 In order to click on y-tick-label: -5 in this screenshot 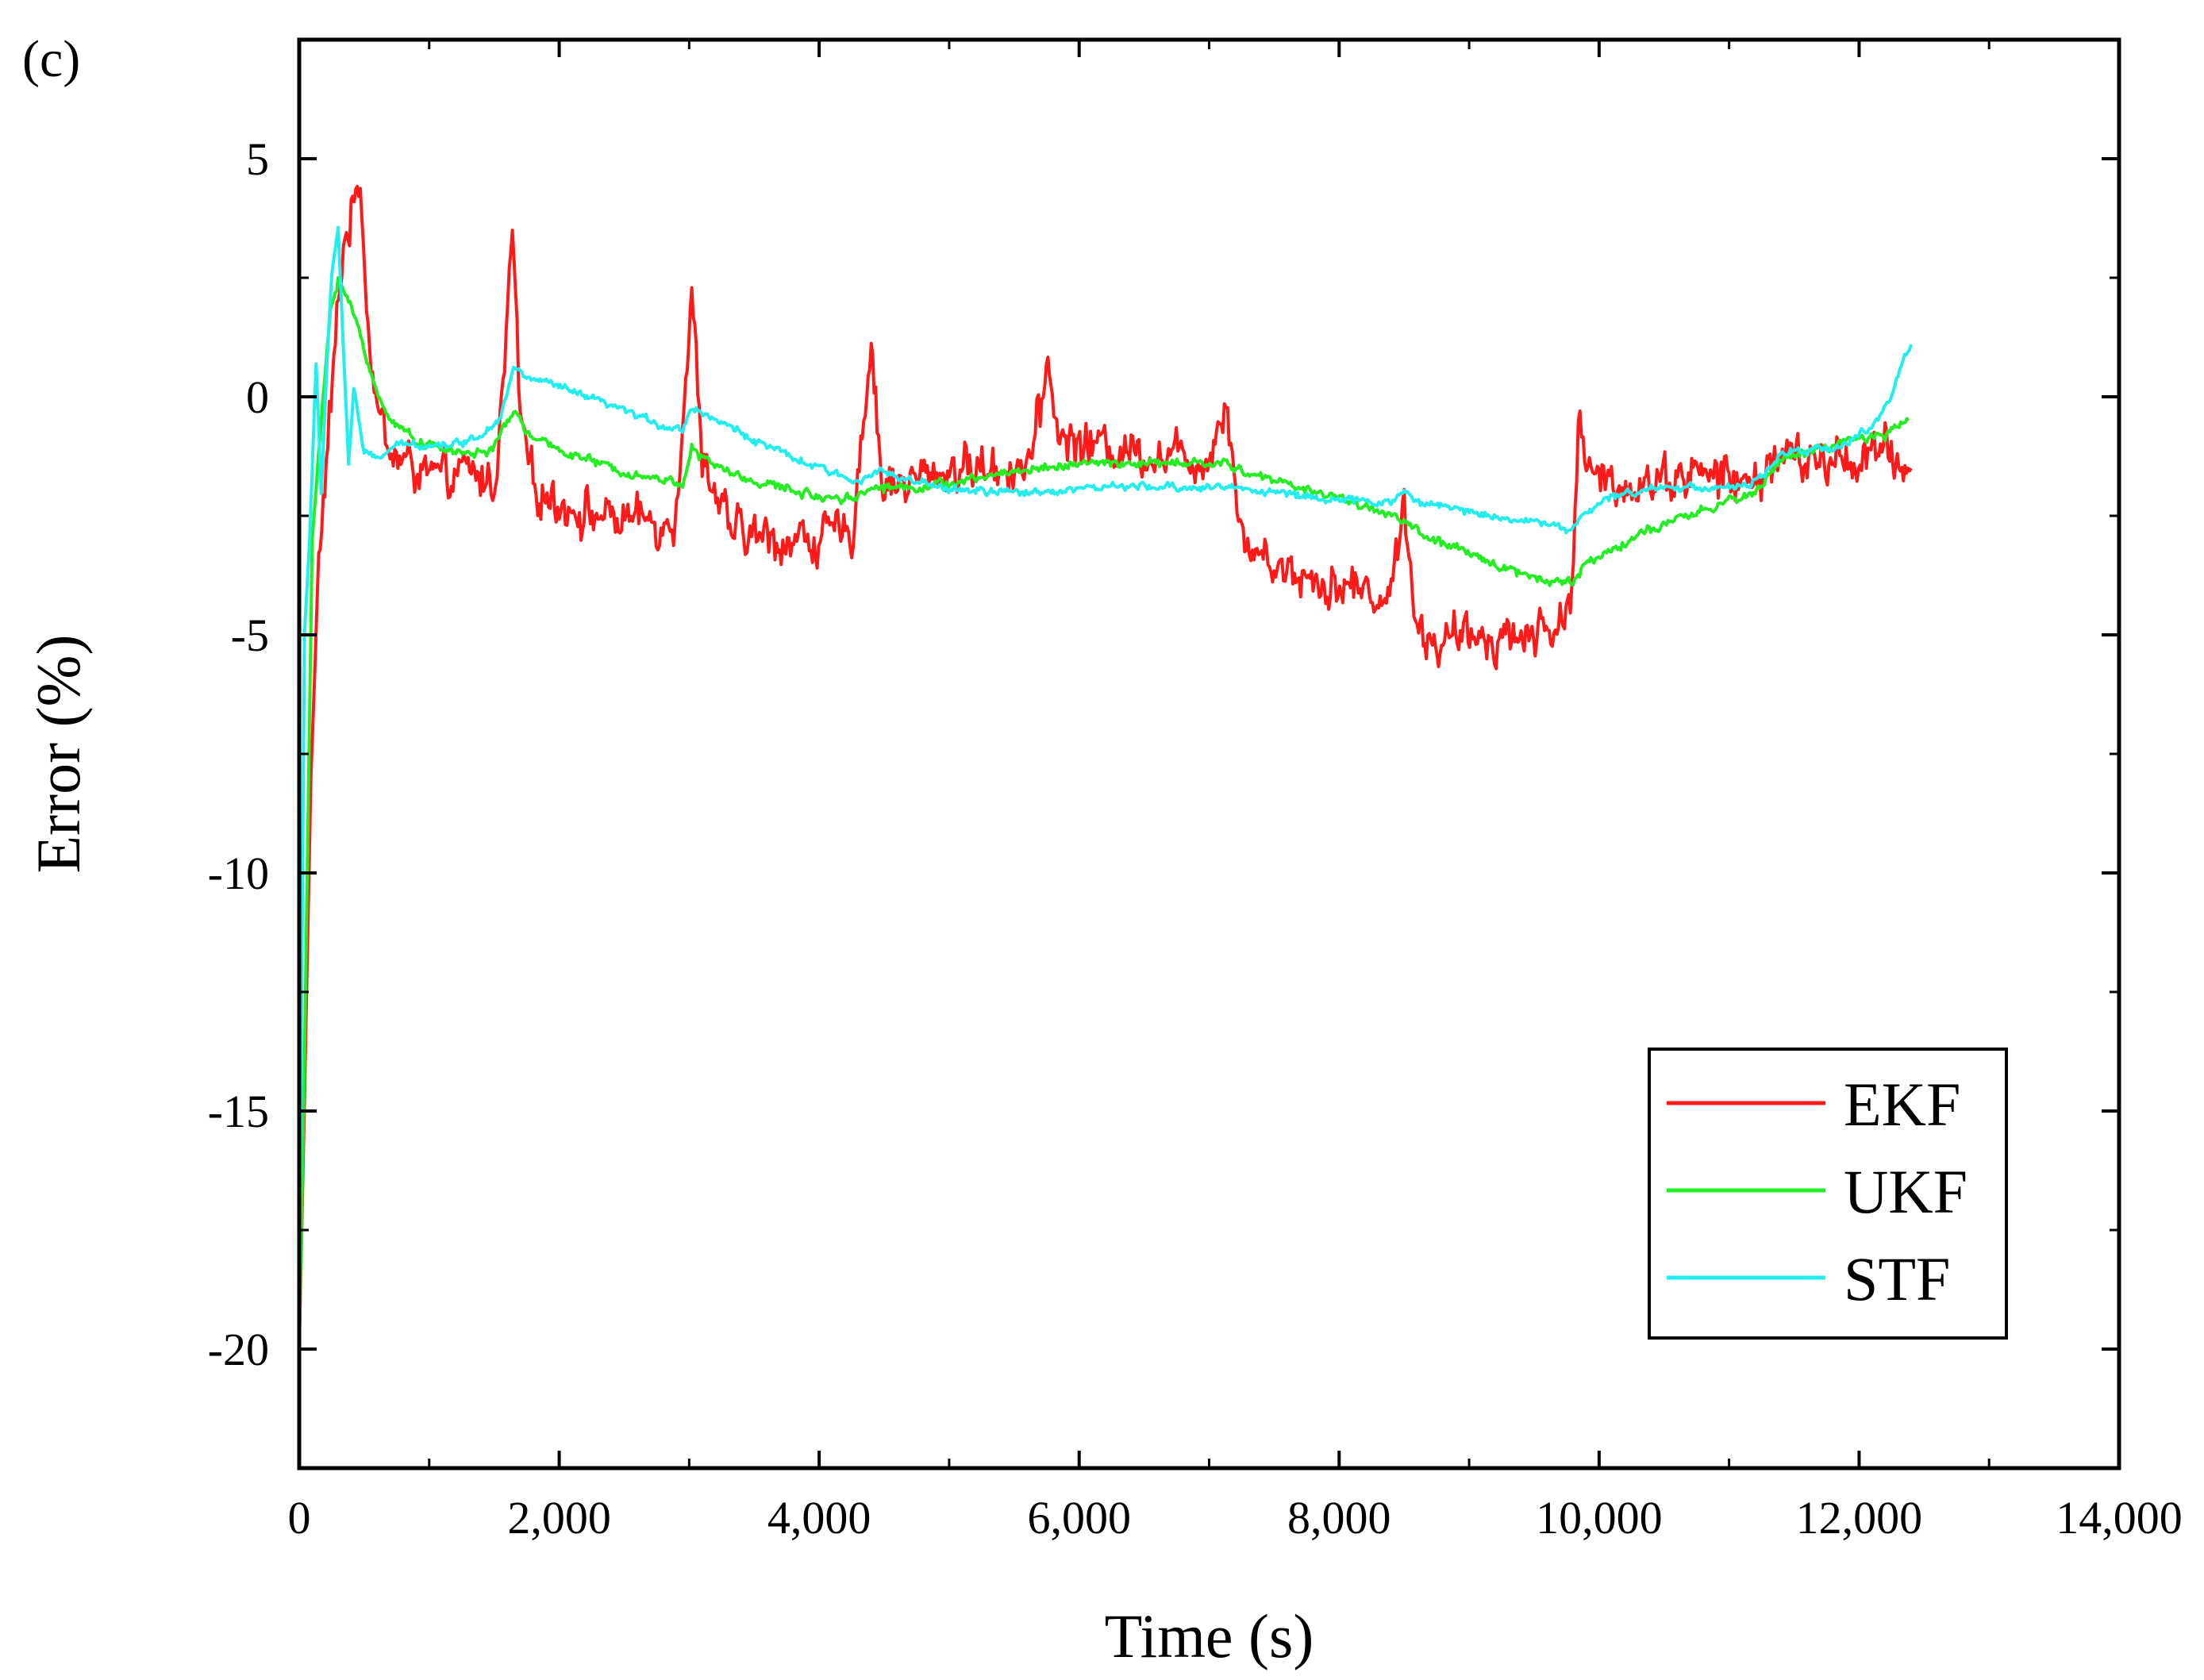, I will do `click(250, 635)`.